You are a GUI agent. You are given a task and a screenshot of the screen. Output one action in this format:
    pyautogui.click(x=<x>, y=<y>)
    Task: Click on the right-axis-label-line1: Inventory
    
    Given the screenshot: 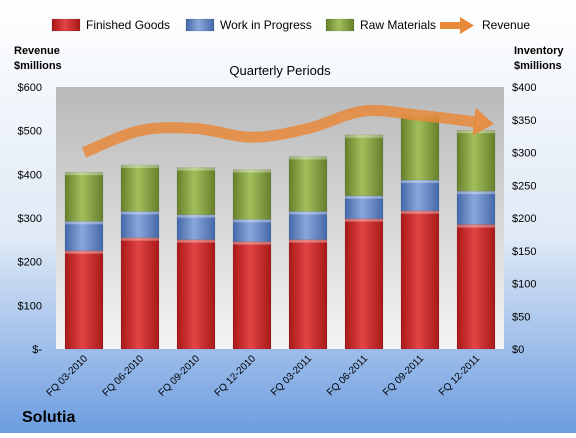 What is the action you would take?
    pyautogui.click(x=539, y=51)
    